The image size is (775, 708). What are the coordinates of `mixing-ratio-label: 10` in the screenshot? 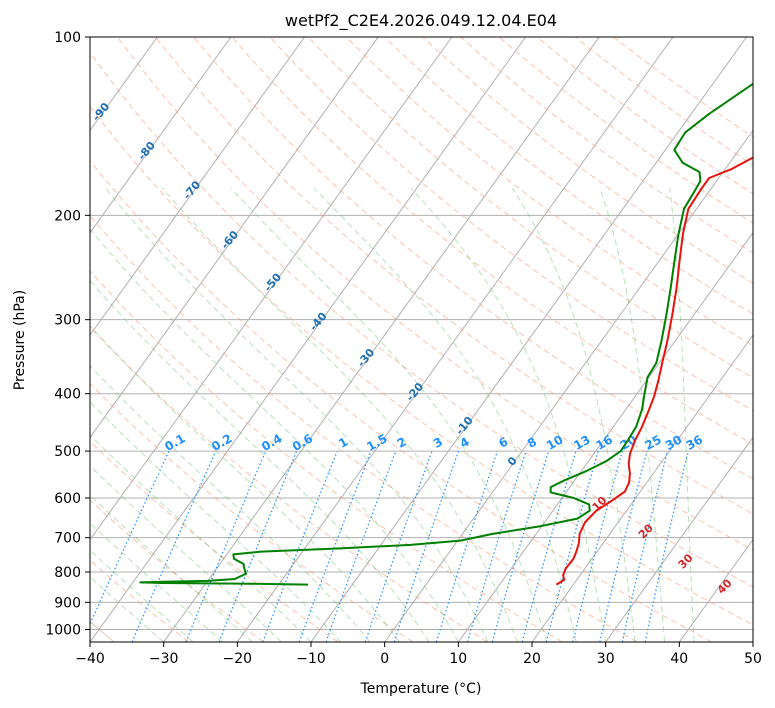 It's located at (554, 442).